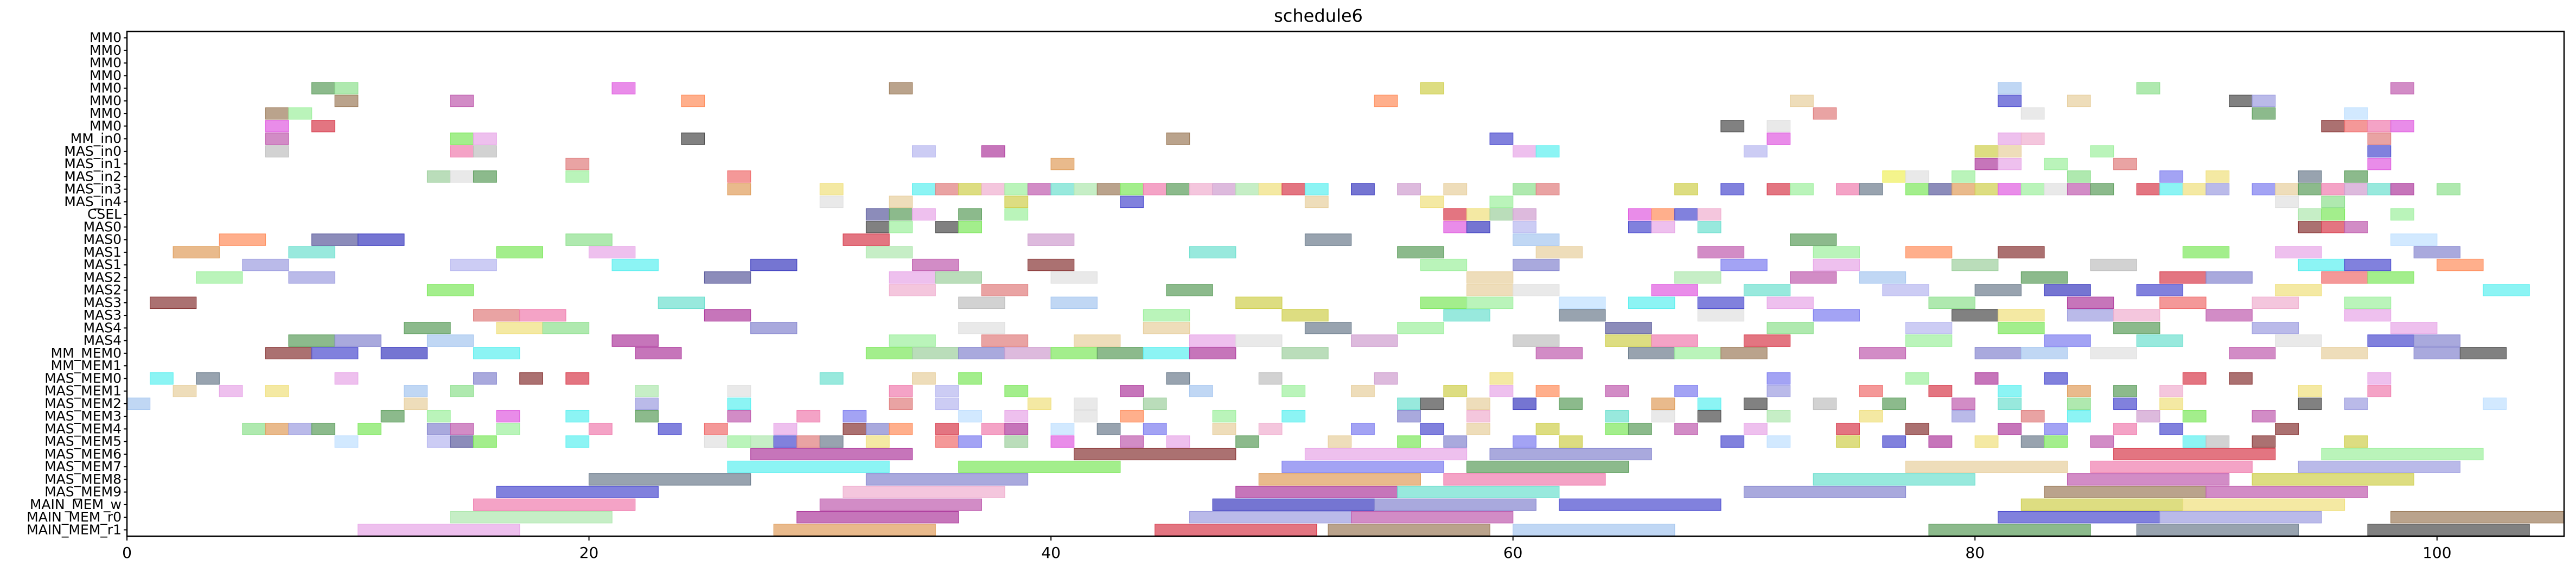 Image resolution: width=2576 pixels, height=572 pixels. What do you see at coordinates (83, 403) in the screenshot?
I see `row-label: MAS_MEM2` at bounding box center [83, 403].